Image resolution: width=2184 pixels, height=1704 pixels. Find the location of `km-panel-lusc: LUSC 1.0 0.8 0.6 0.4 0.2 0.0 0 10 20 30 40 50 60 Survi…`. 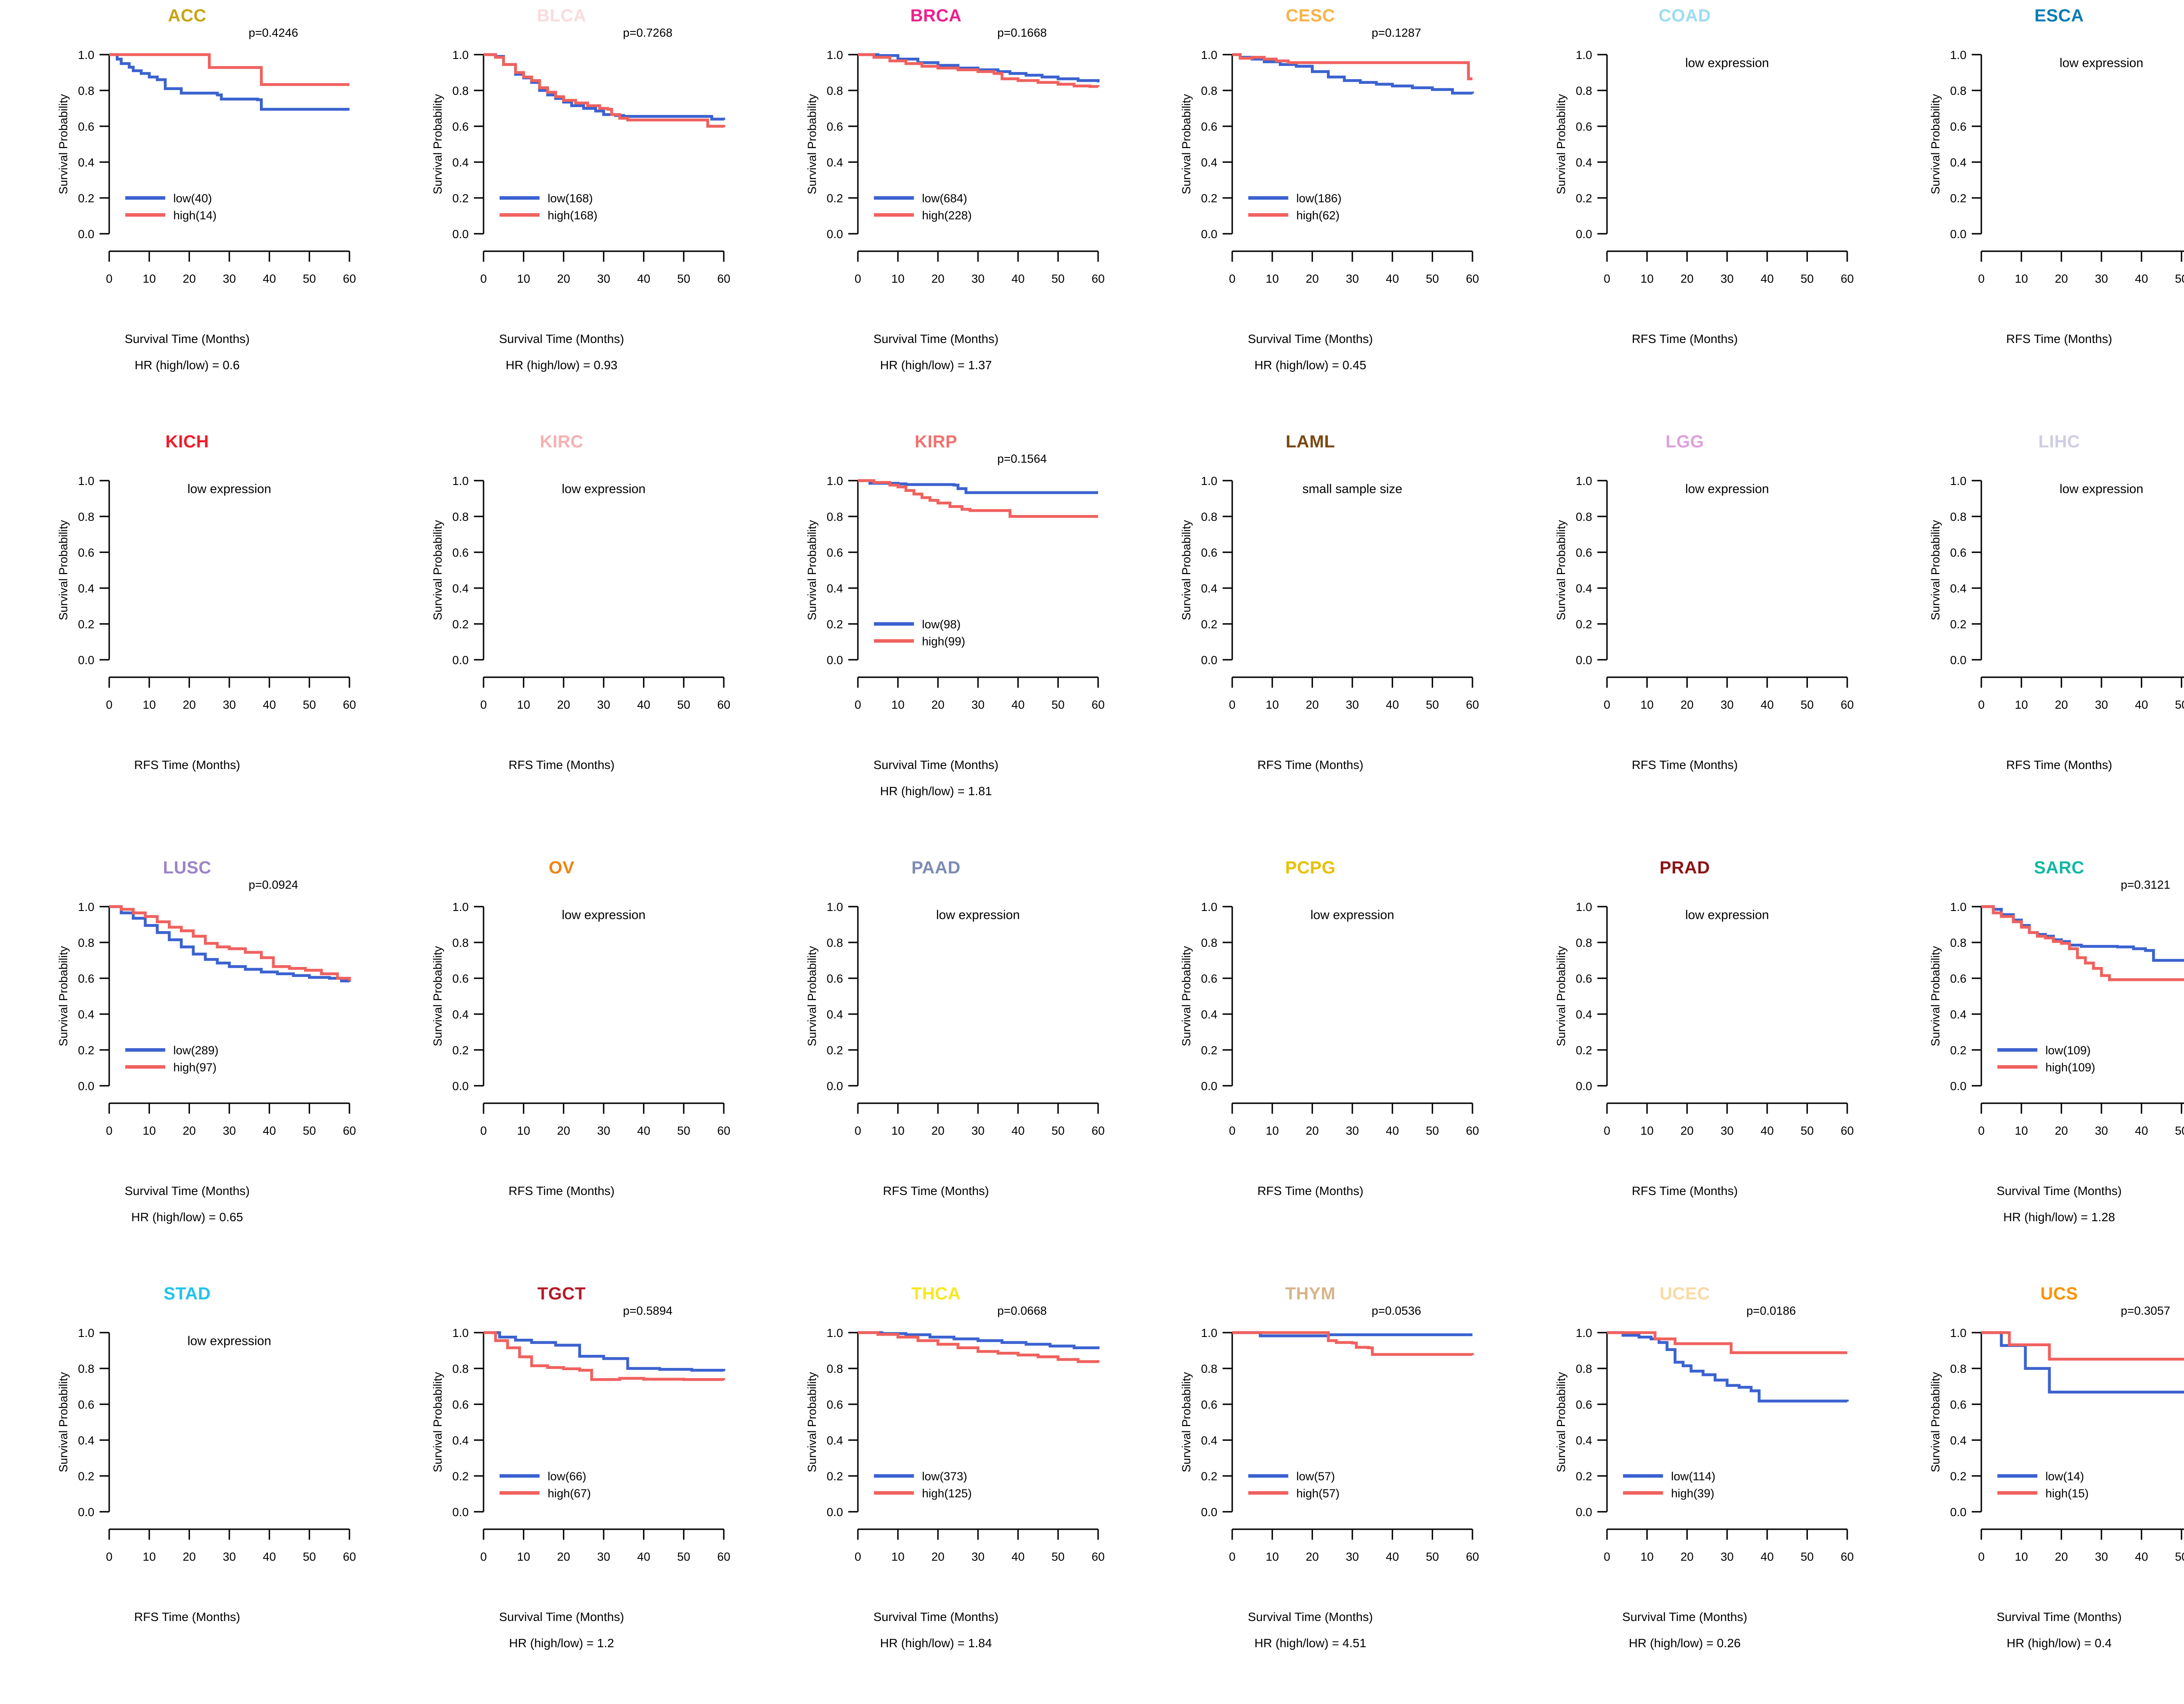

km-panel-lusc: LUSC 1.0 0.8 0.6 0.4 0.2 0.0 0 10 20 30 40 50 60 Survi… is located at coordinates (187, 1065).